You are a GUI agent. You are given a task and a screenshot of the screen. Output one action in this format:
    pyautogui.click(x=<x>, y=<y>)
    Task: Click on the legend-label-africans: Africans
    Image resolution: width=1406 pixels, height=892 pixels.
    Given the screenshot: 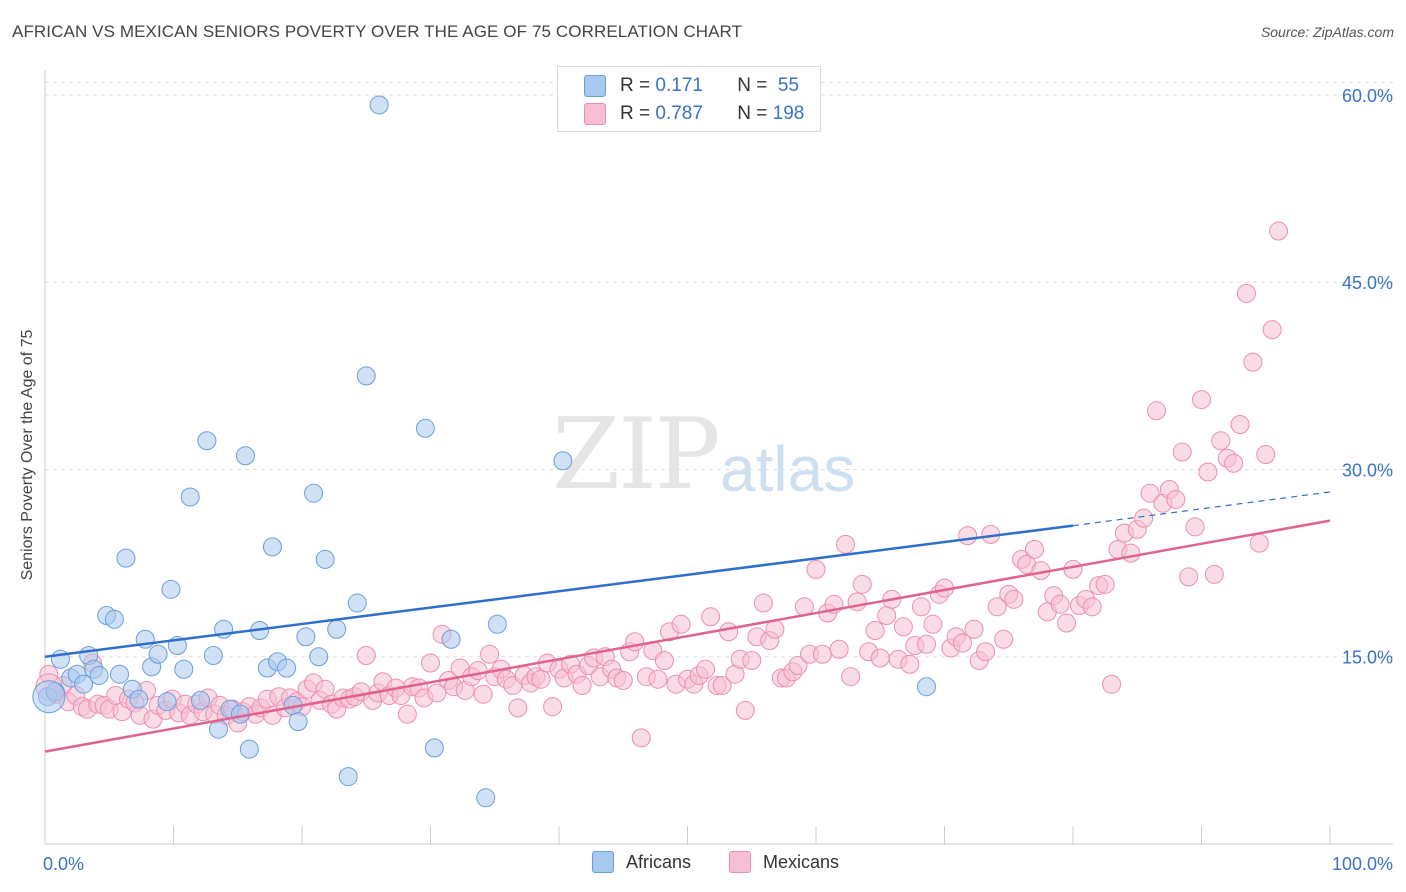 What is the action you would take?
    pyautogui.click(x=659, y=861)
    